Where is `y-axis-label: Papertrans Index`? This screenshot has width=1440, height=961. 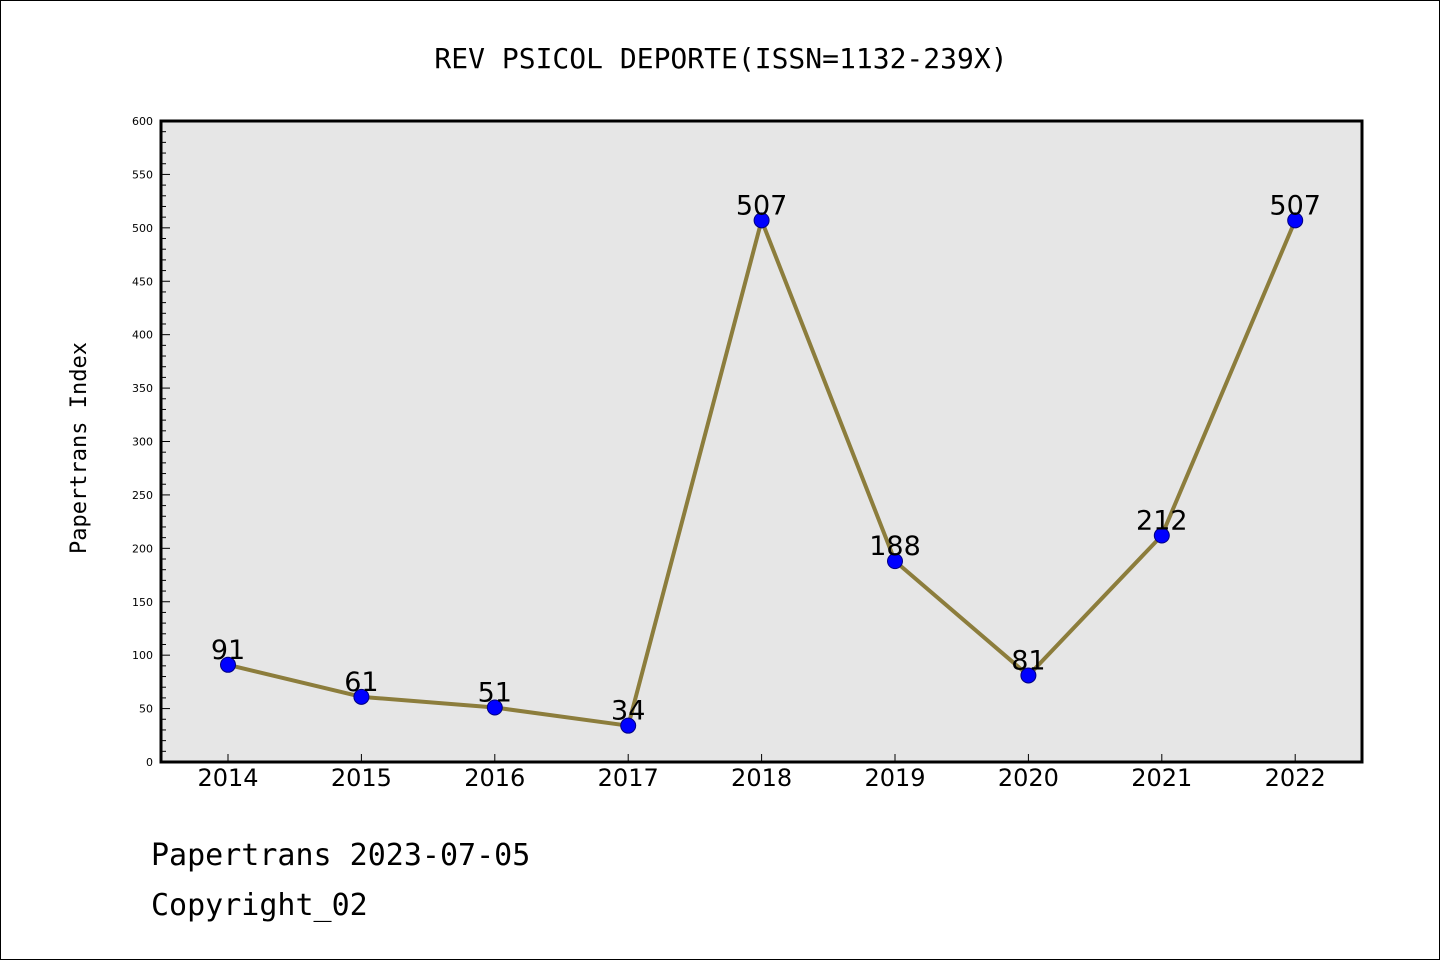
y-axis-label: Papertrans Index is located at coordinates (79, 448).